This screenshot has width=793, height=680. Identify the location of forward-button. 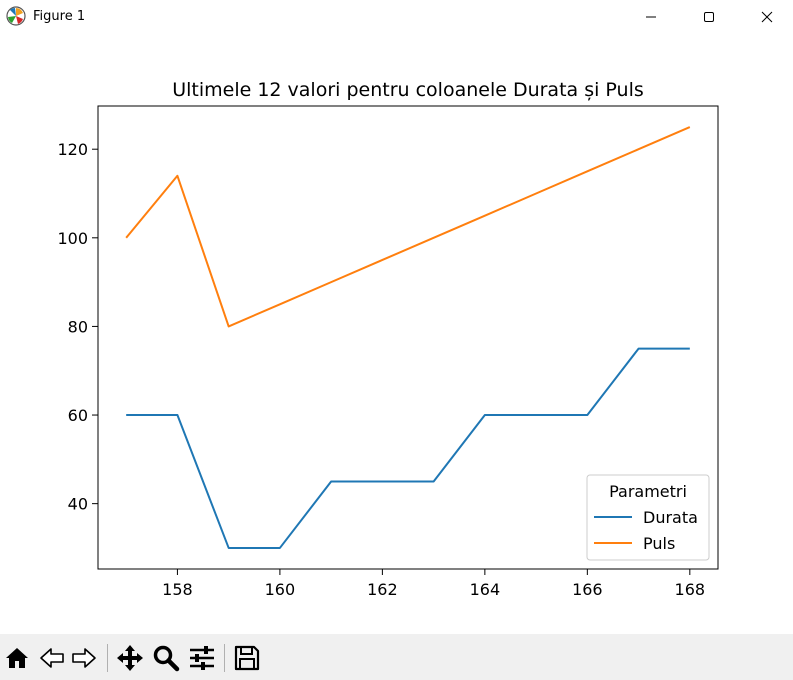
(84, 658).